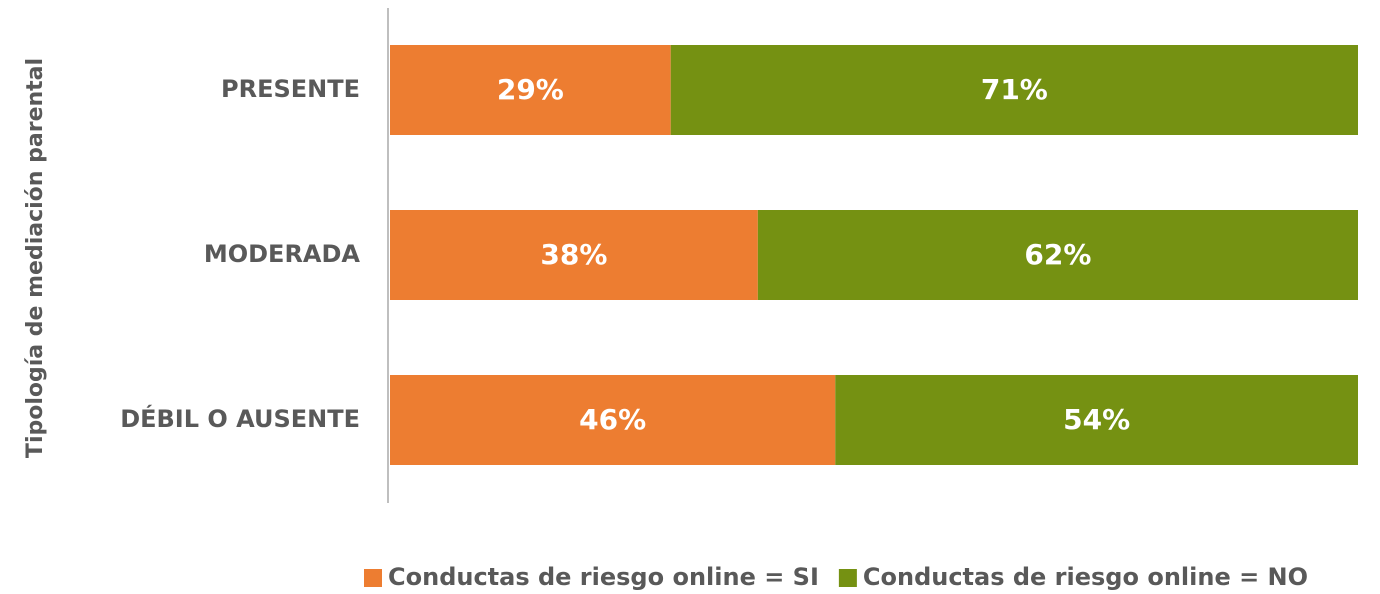  I want to click on category-label: DÉBIL O AUSENTE, so click(240, 418).